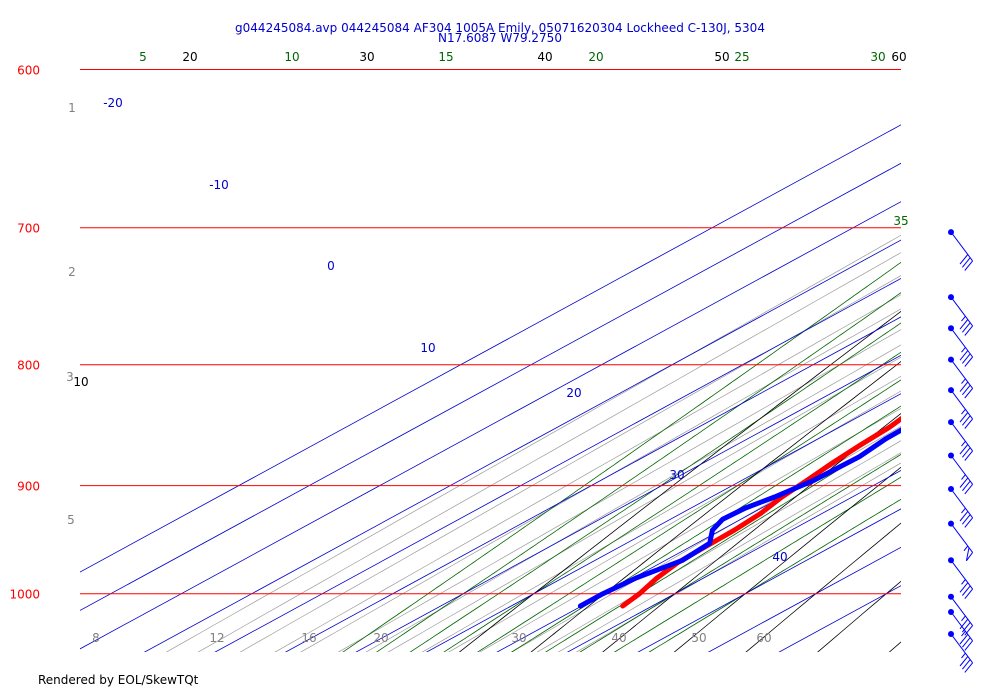  Describe the element at coordinates (500, 38) in the screenshot. I see `chart-subtitle: N17.6087 W79.2750` at that location.